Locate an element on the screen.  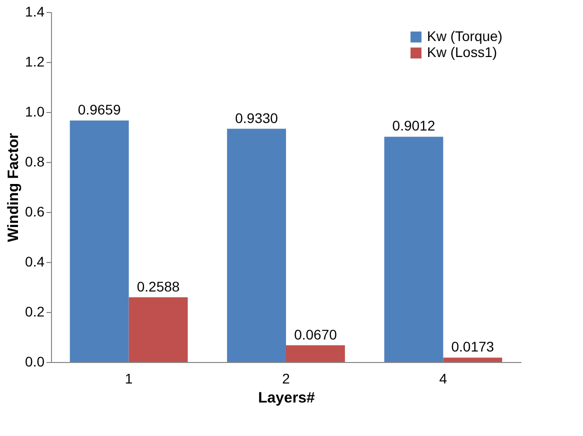
y-tick-label: 1.4 is located at coordinates (35, 12).